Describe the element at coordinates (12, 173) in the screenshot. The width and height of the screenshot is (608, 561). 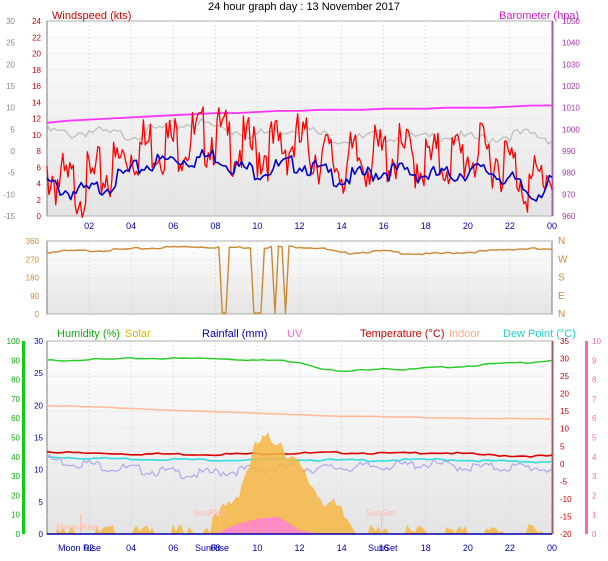
I see `temp-axis-tick-top: -5` at that location.